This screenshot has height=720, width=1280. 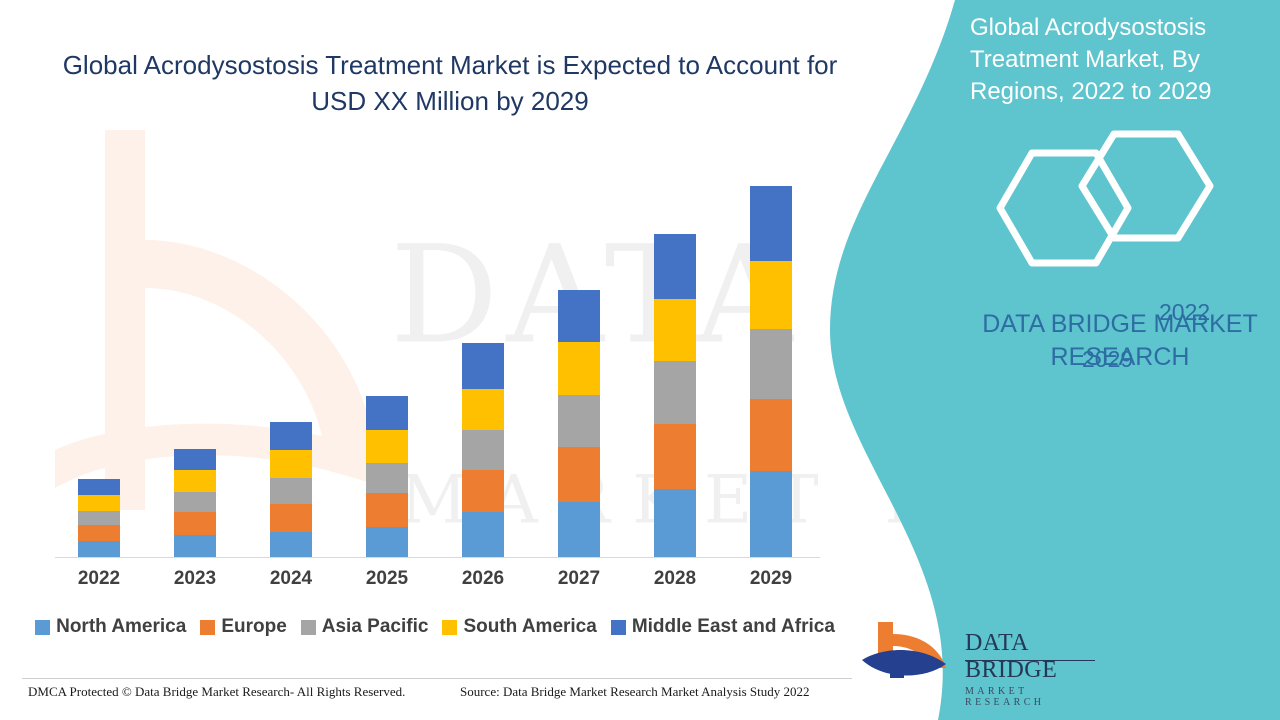 I want to click on legend-item-north-america: North America, so click(x=110, y=627).